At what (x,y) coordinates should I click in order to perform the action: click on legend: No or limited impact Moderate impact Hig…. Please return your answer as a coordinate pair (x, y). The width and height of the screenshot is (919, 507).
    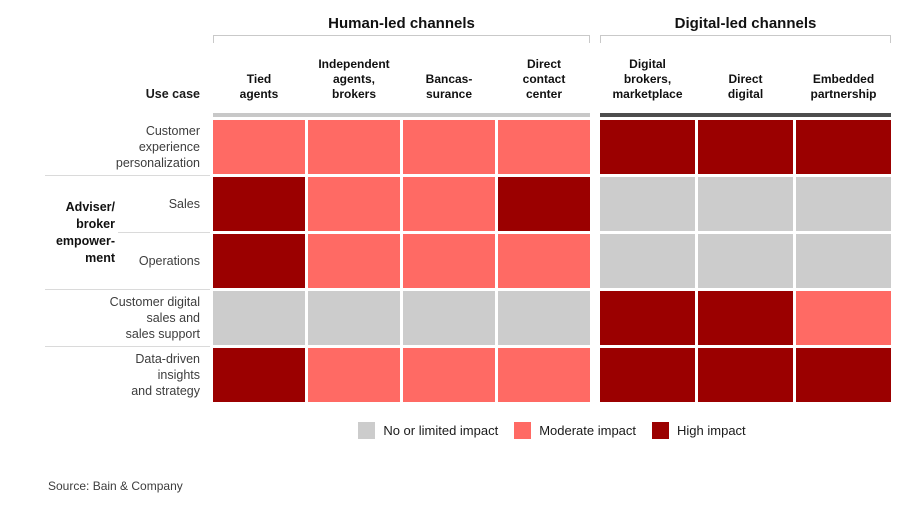
    Looking at the image, I should click on (552, 430).